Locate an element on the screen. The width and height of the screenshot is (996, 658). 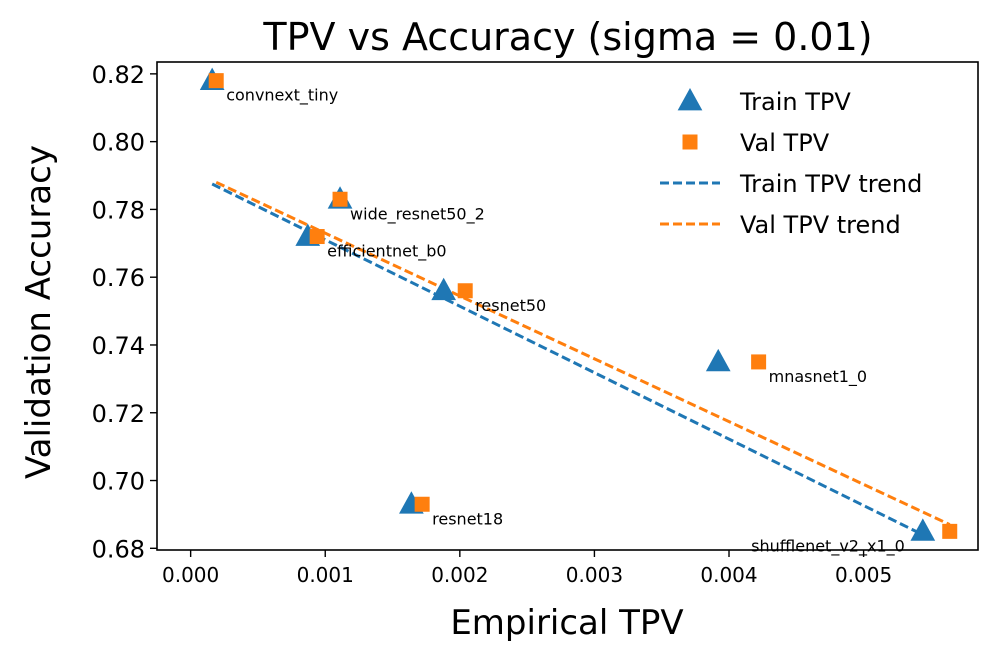
x-tick-label: 0.001 is located at coordinates (325, 575).